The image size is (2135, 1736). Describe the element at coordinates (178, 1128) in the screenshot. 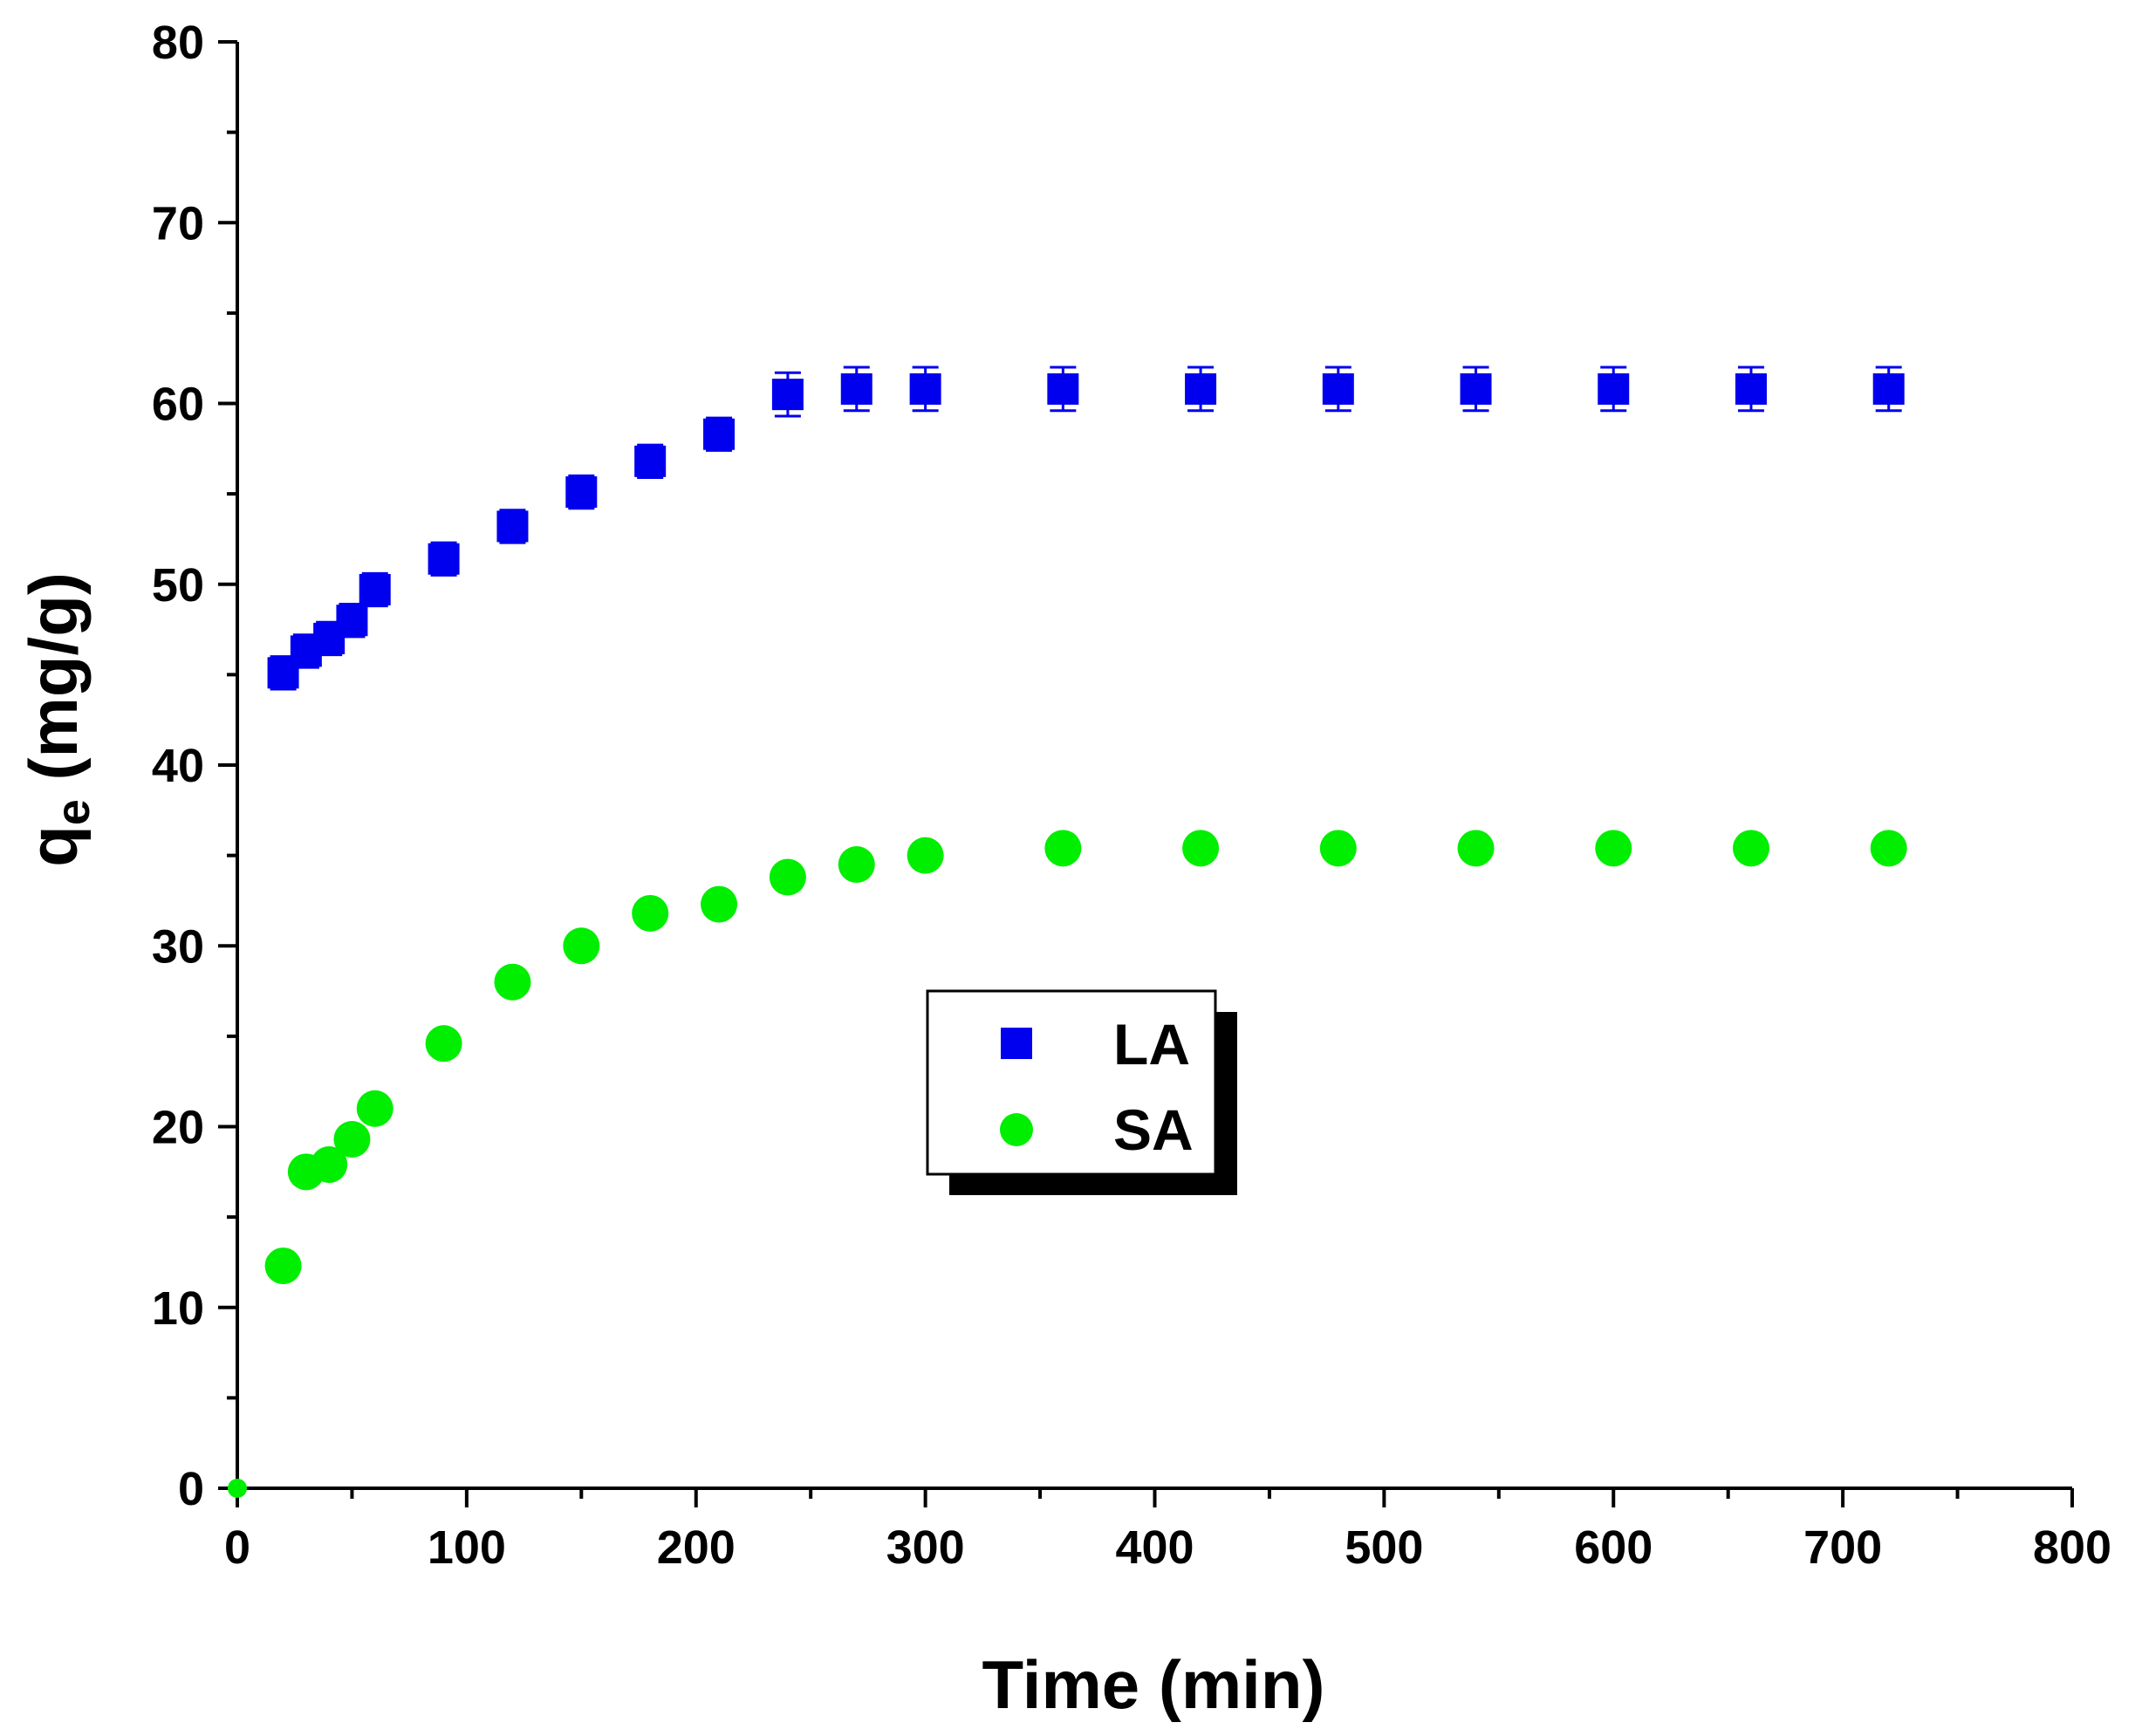

I see `y-tick-label: 20` at that location.